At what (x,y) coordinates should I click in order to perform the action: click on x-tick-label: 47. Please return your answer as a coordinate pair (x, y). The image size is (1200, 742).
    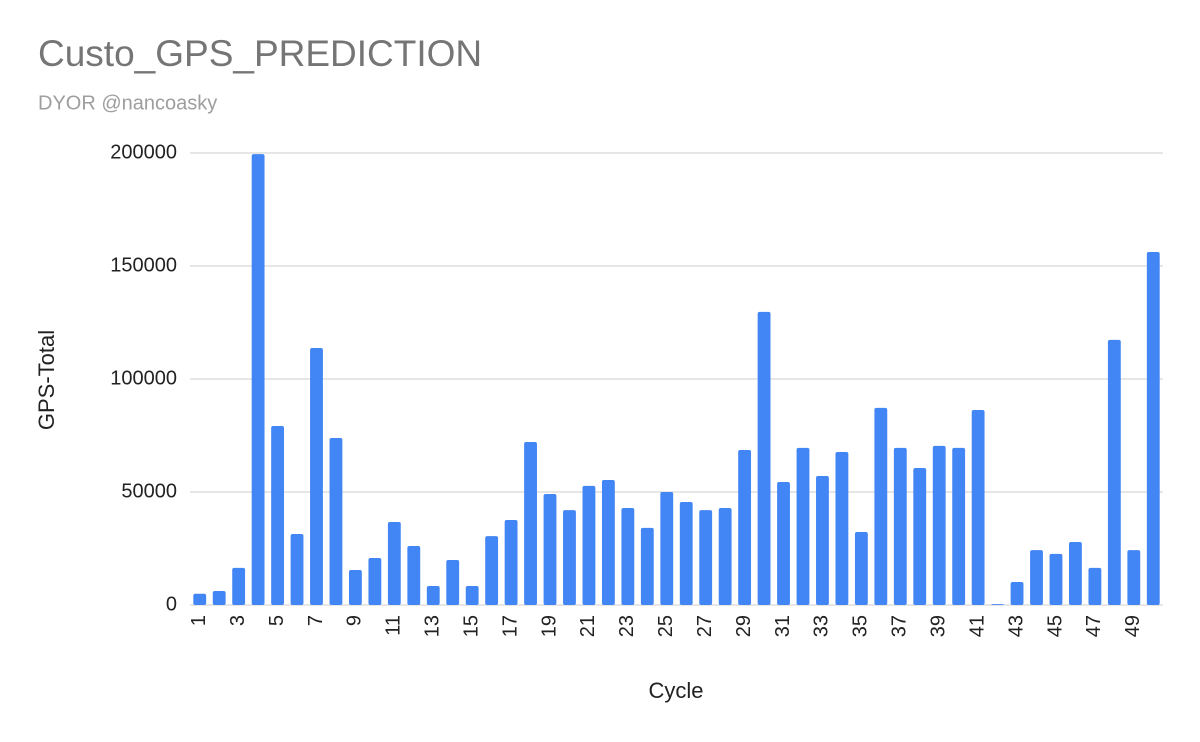
    Looking at the image, I should click on (1094, 626).